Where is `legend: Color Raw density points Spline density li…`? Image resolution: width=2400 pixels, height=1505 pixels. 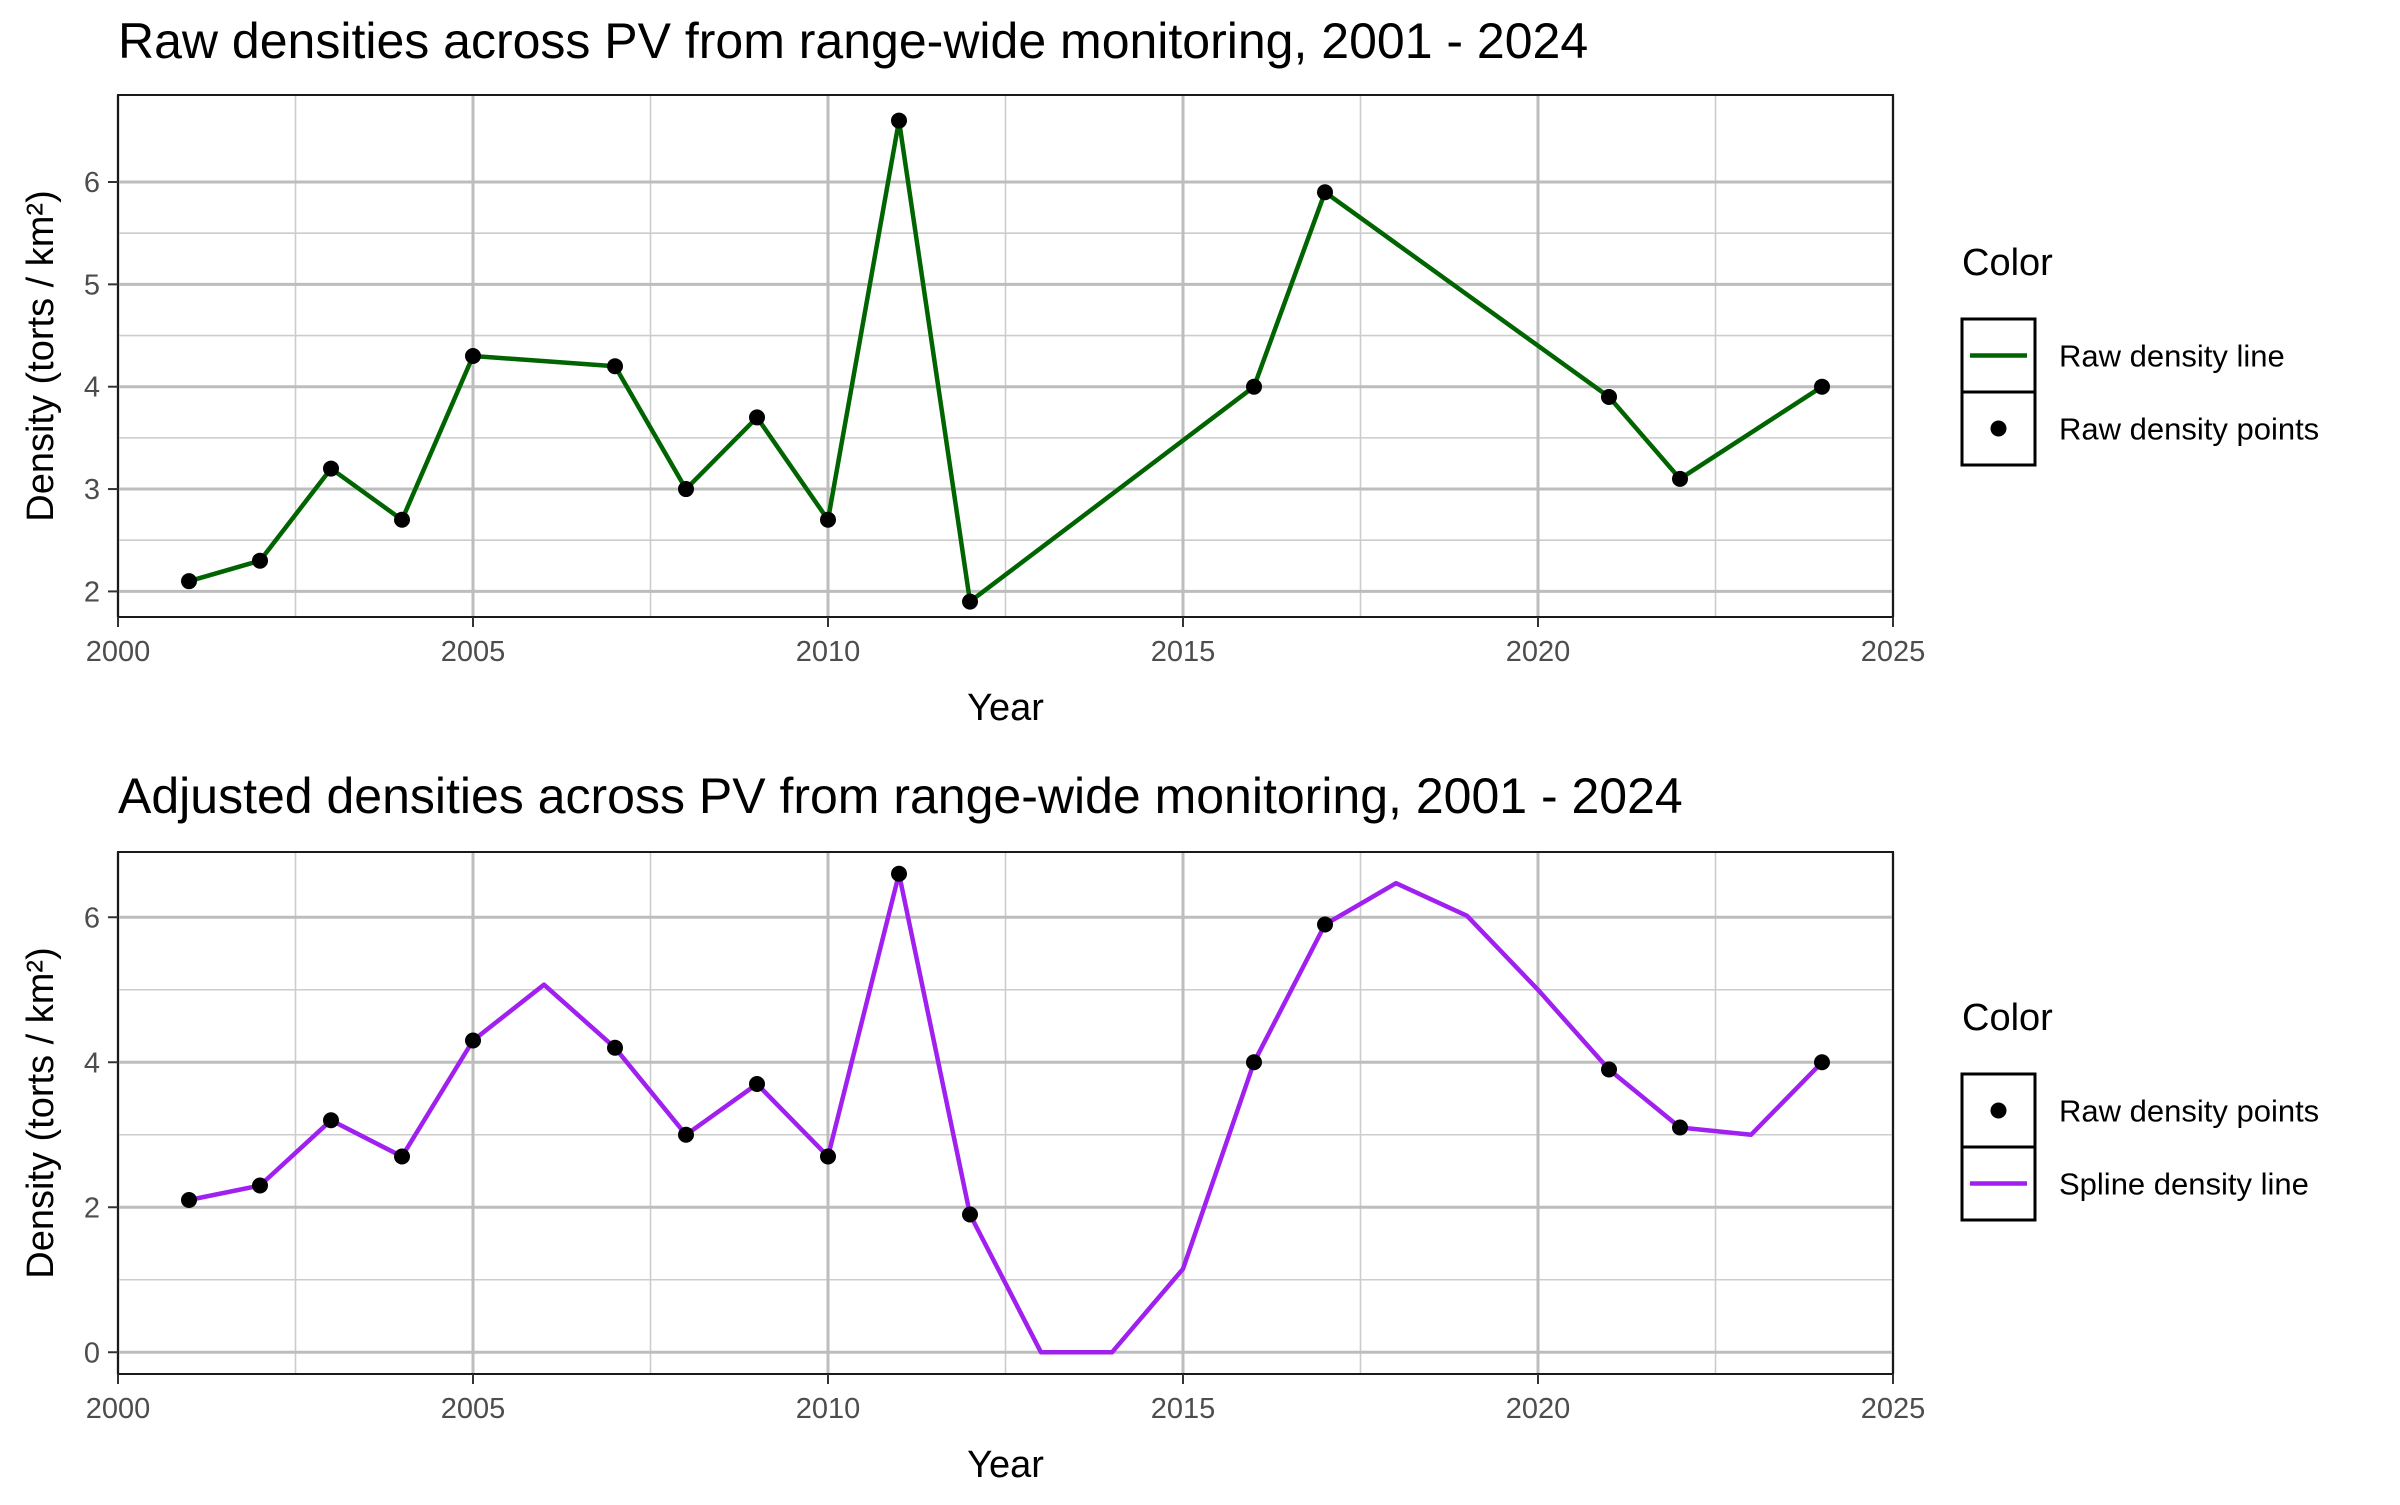
legend: Color Raw density points Spline density li… is located at coordinates (2139, 1109).